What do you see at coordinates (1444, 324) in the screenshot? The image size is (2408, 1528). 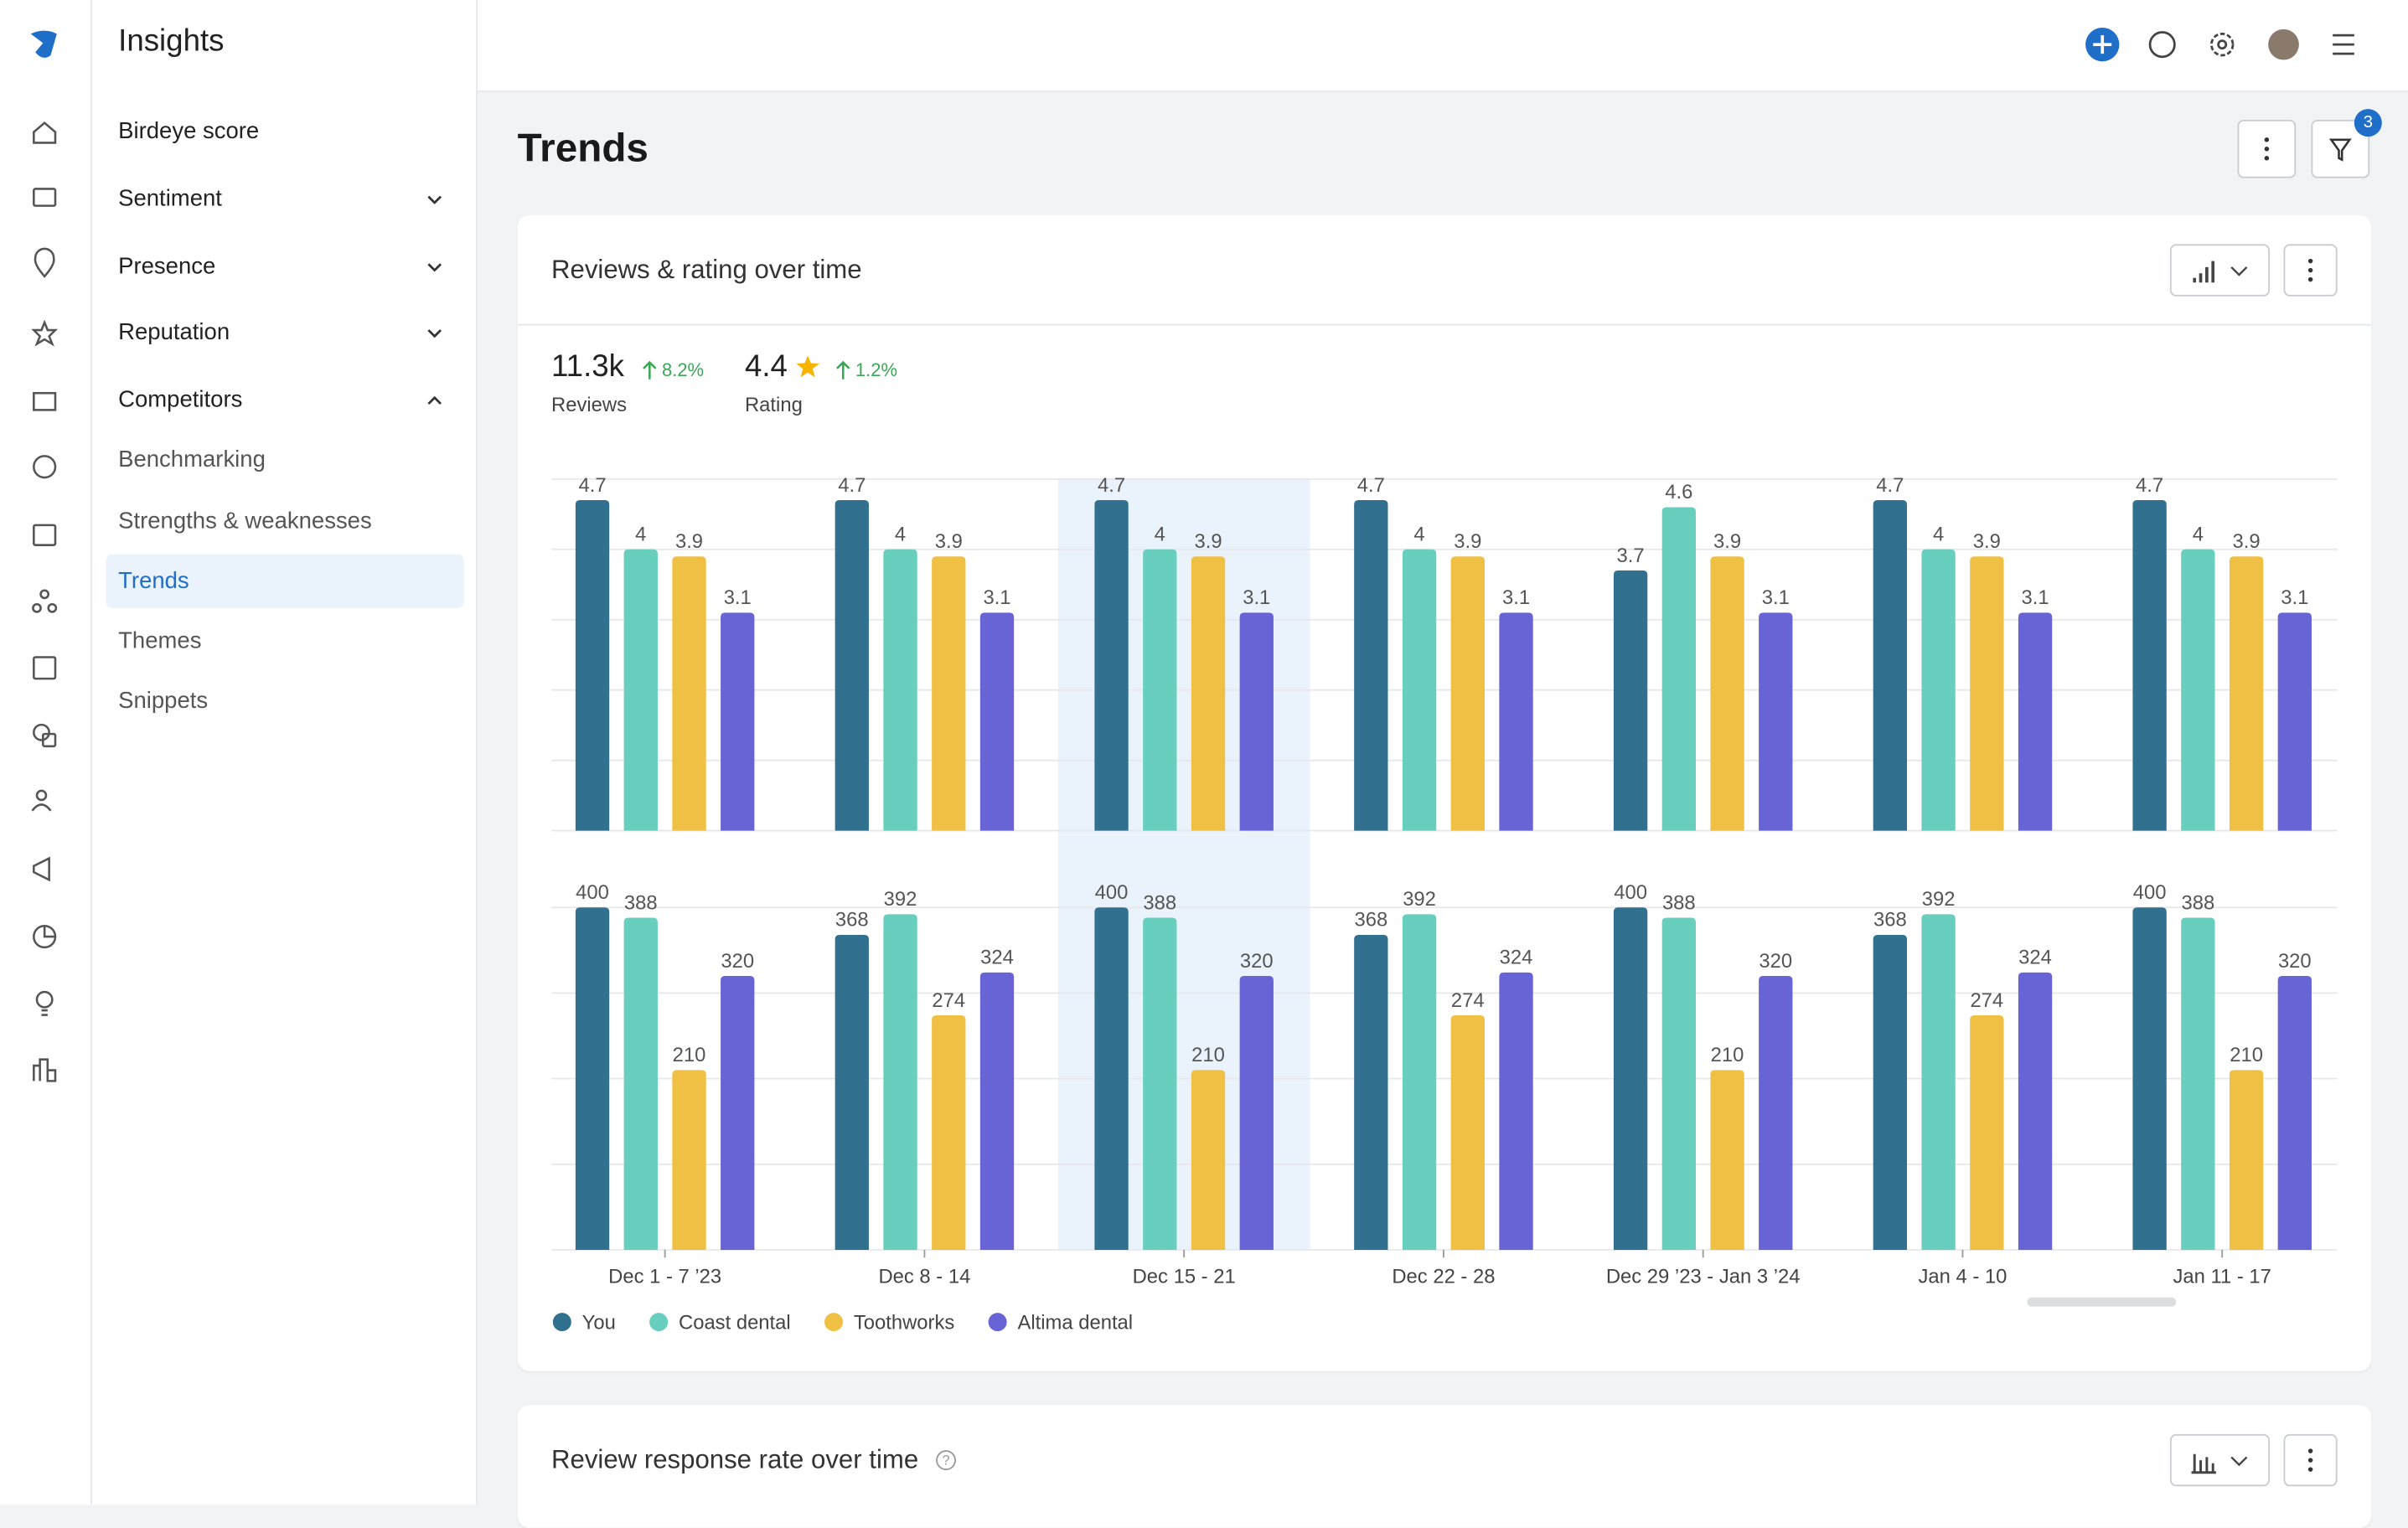 I see `card-divider` at bounding box center [1444, 324].